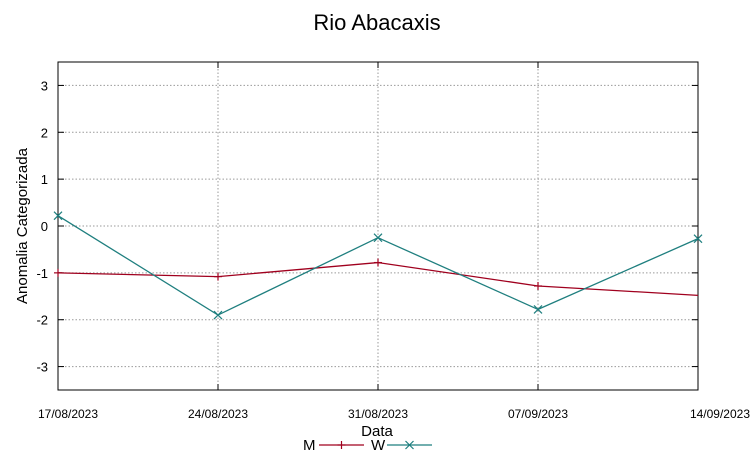 Image resolution: width=753 pixels, height=459 pixels. I want to click on legend-label: M, so click(309, 445).